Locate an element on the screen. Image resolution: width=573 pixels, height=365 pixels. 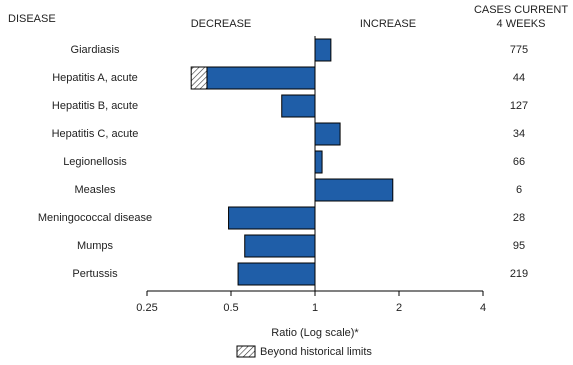
category-label: Giardiasis is located at coordinates (95, 50).